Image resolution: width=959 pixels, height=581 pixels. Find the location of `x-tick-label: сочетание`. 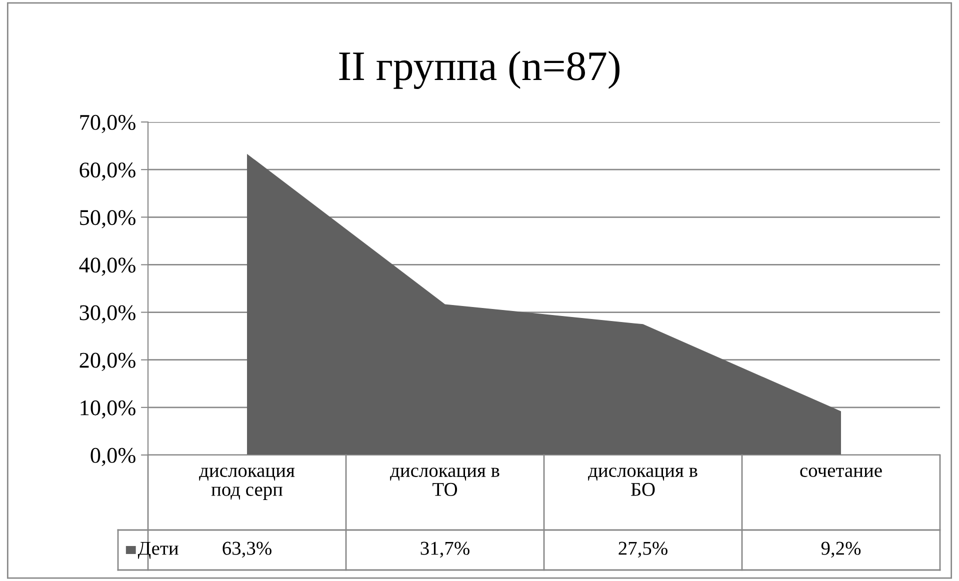

x-tick-label: сочетание is located at coordinates (841, 473).